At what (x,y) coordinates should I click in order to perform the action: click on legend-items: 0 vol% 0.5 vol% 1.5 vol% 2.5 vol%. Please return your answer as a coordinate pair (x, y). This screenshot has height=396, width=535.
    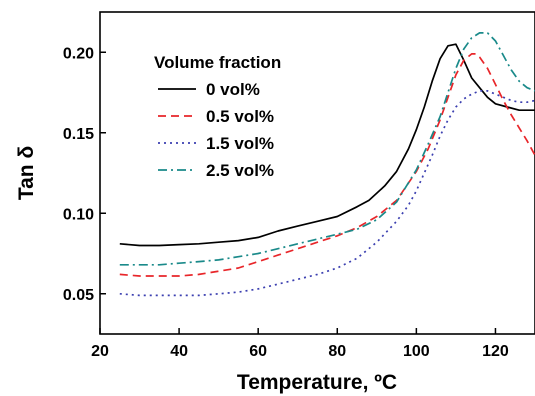
    Looking at the image, I should click on (216, 130).